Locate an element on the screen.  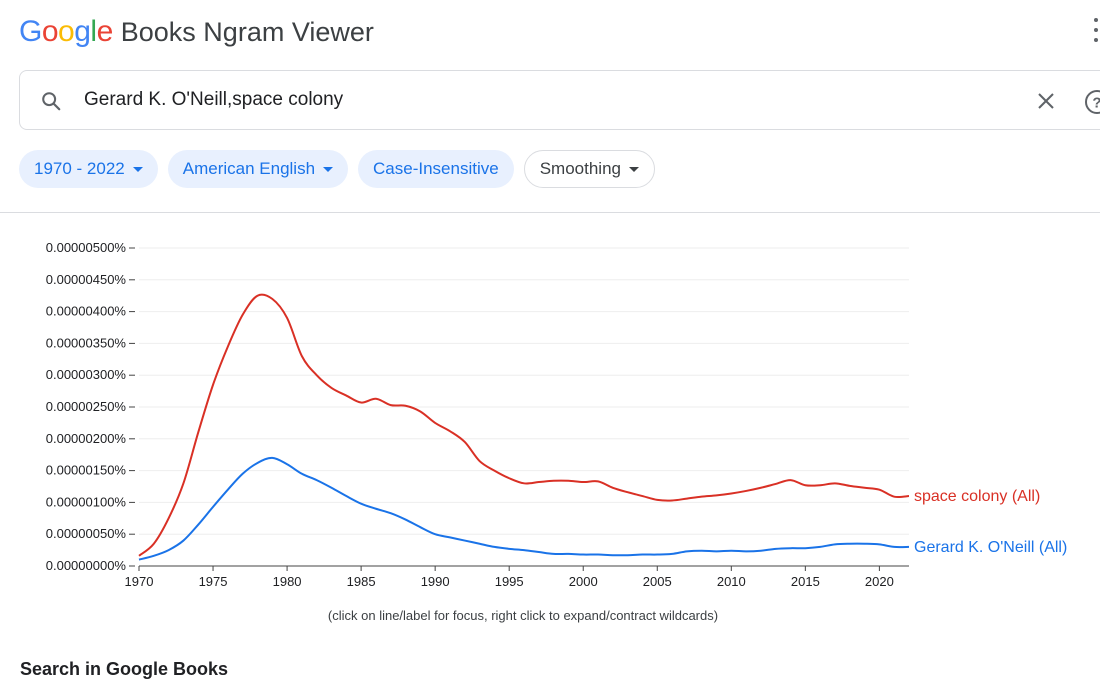
y-tick-label: 0.00000250% is located at coordinates (86, 406).